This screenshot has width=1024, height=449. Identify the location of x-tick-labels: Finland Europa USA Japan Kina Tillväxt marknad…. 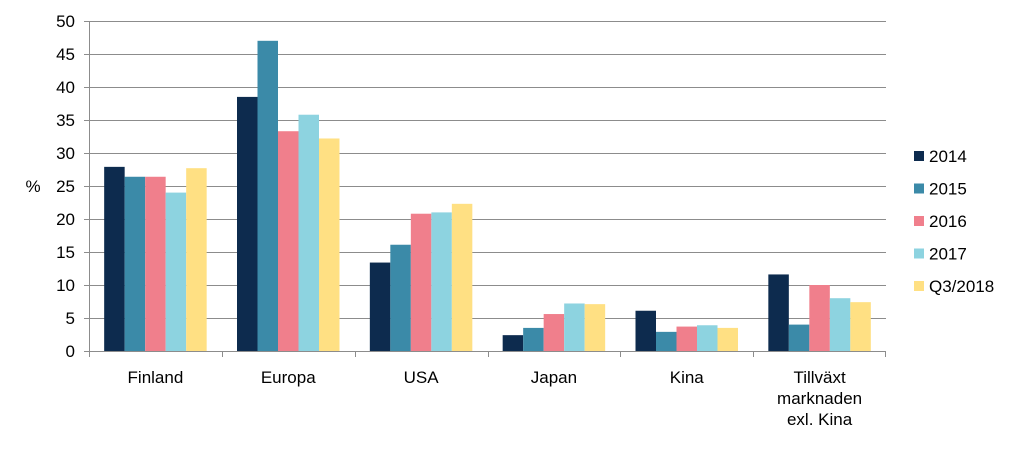
(495, 398).